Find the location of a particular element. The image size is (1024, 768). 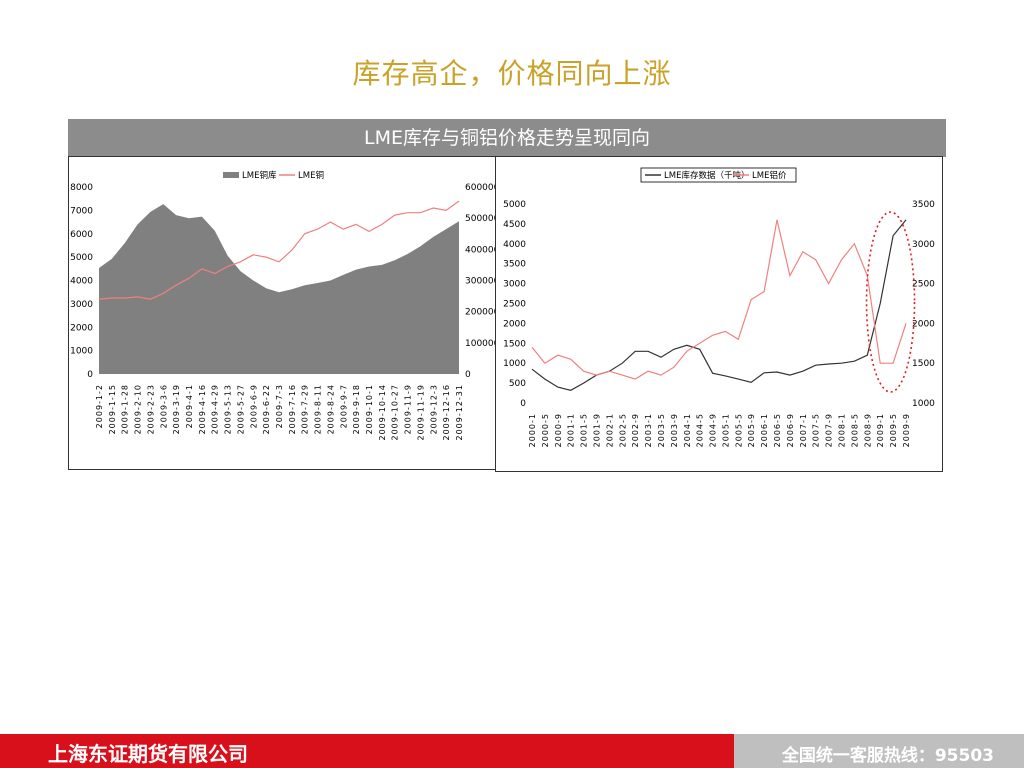

legend-label: LME铜 is located at coordinates (311, 175).